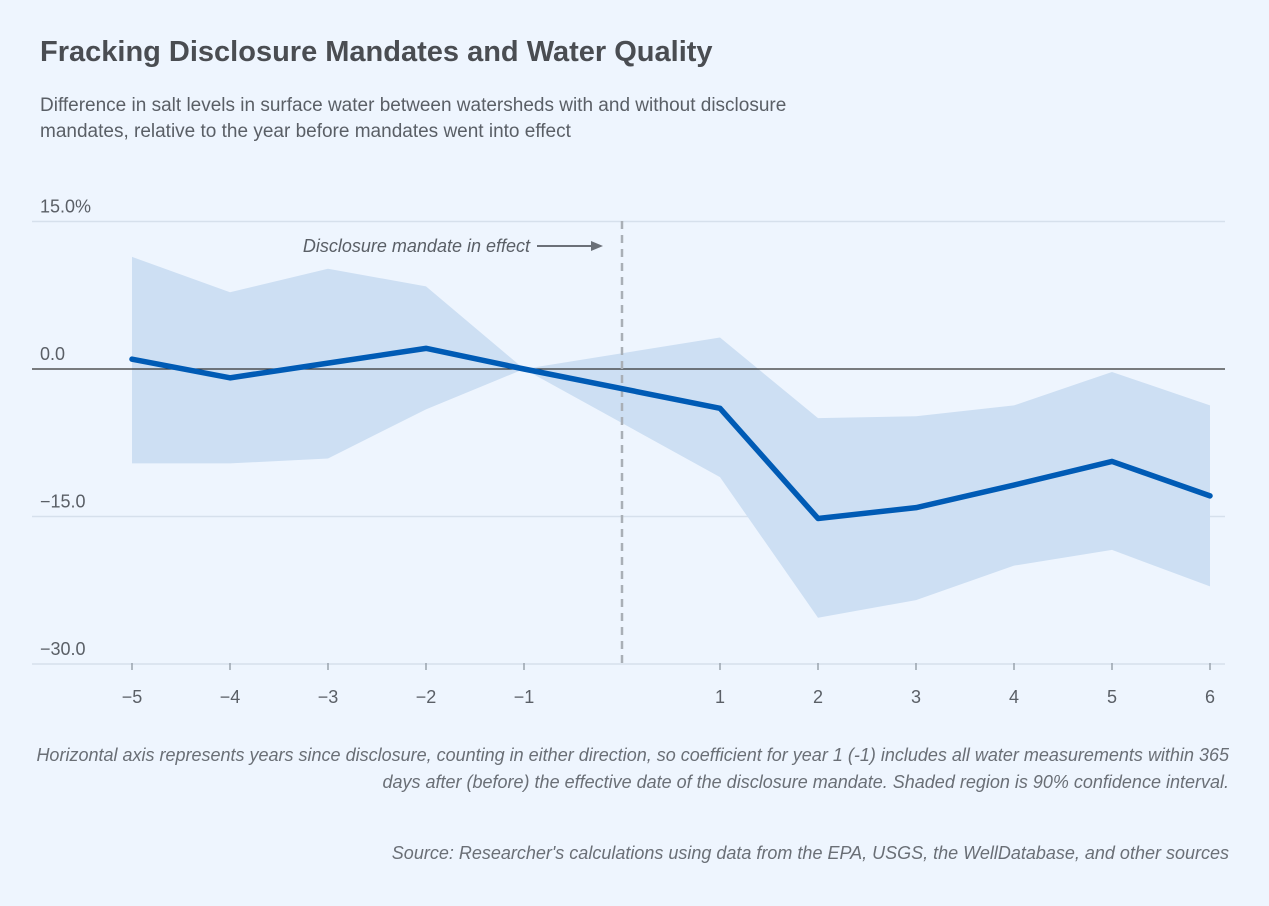  I want to click on x-tick-label: −1, so click(524, 697).